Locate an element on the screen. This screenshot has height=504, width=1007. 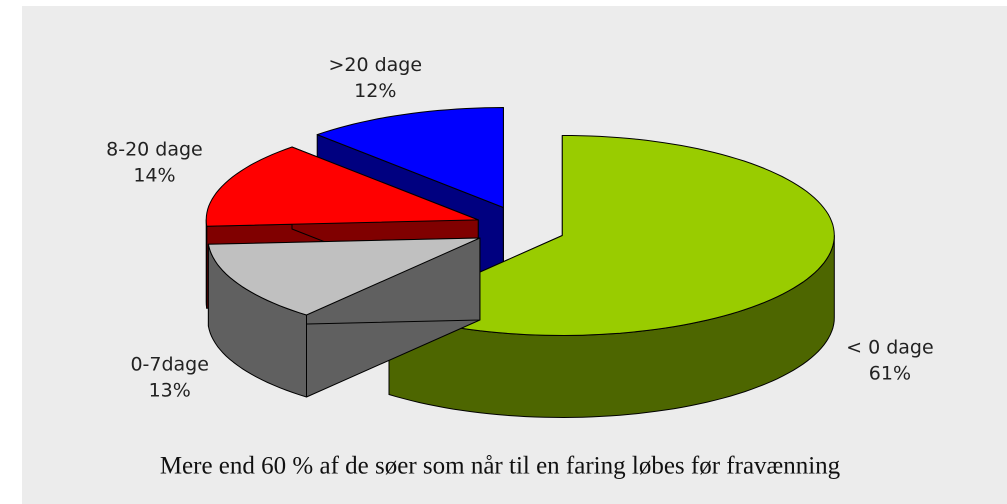
value-label: 12% is located at coordinates (375, 91).